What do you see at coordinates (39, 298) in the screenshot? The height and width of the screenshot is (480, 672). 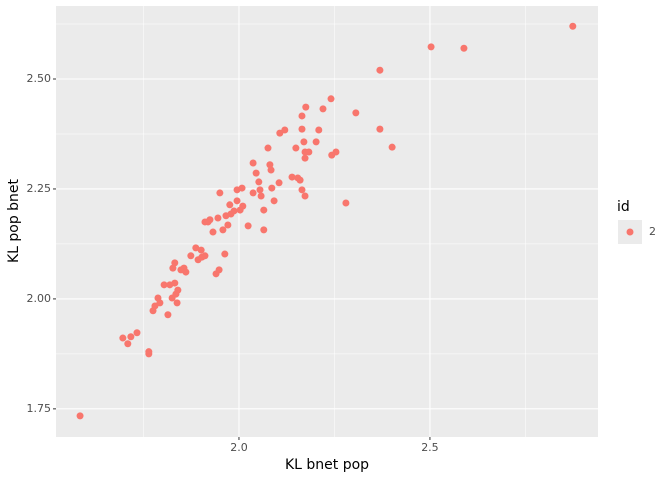 I see `y-tick-label: 2.00` at bounding box center [39, 298].